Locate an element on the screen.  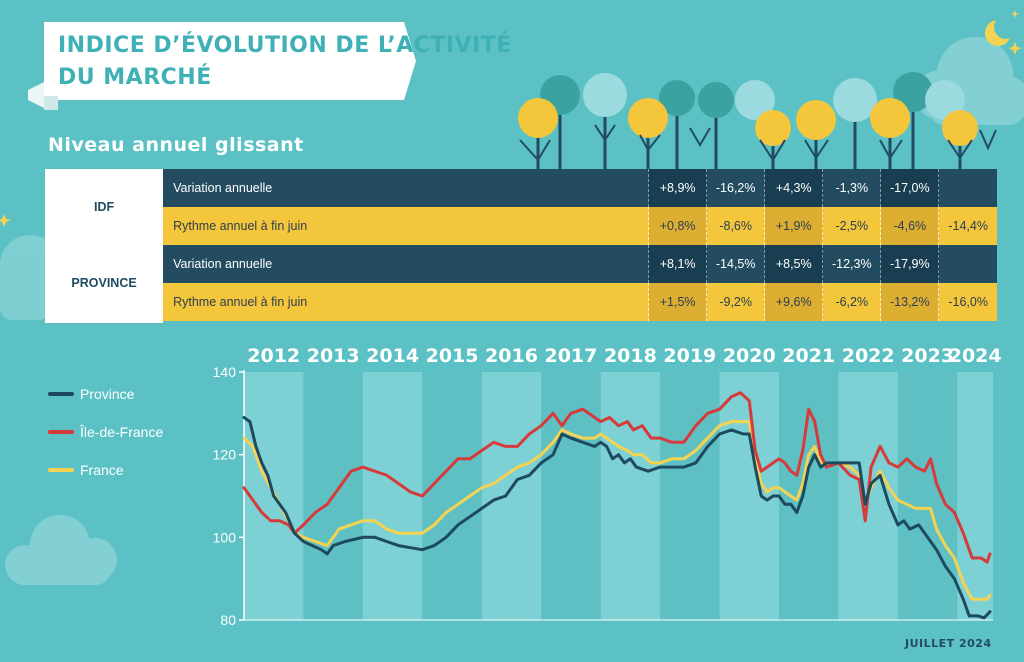
table-cell: -12,3% is located at coordinates (851, 264).